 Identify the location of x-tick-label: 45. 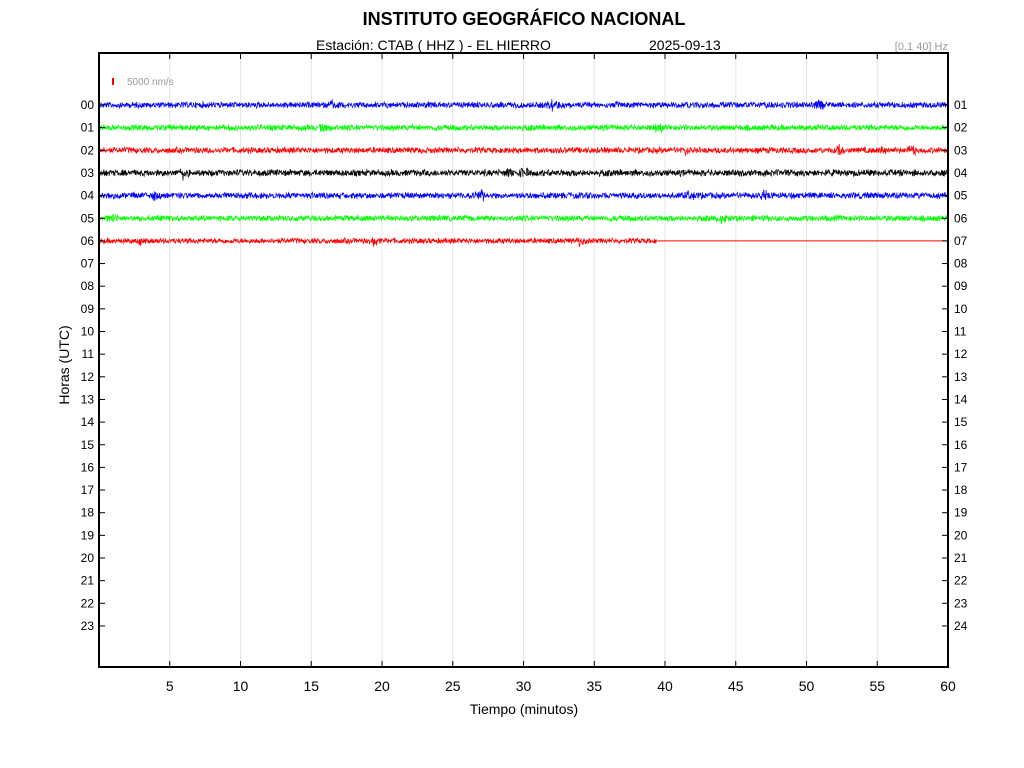
(736, 686).